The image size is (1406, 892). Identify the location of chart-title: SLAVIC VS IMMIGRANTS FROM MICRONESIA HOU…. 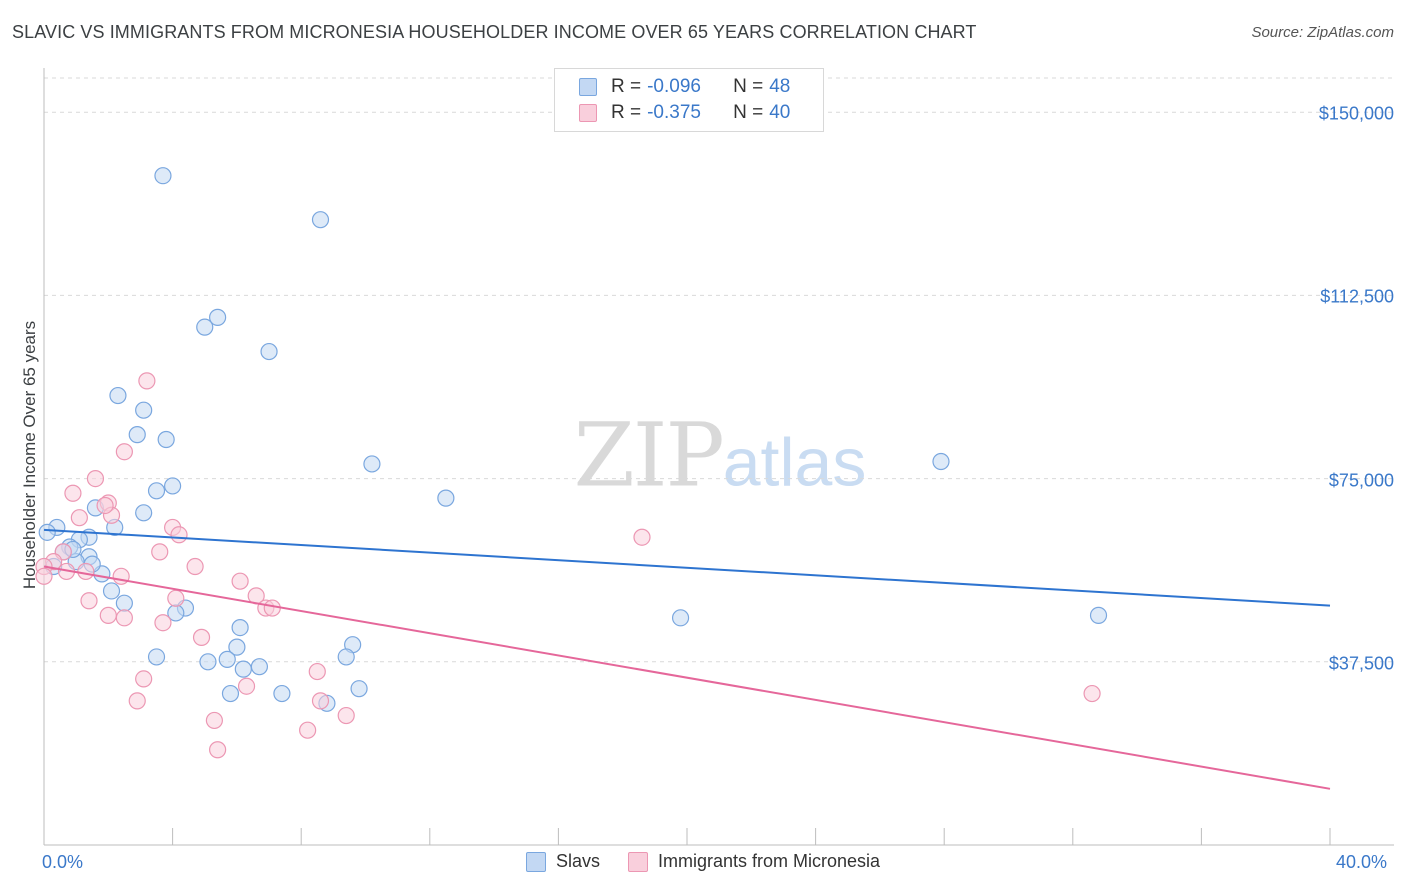
(494, 32).